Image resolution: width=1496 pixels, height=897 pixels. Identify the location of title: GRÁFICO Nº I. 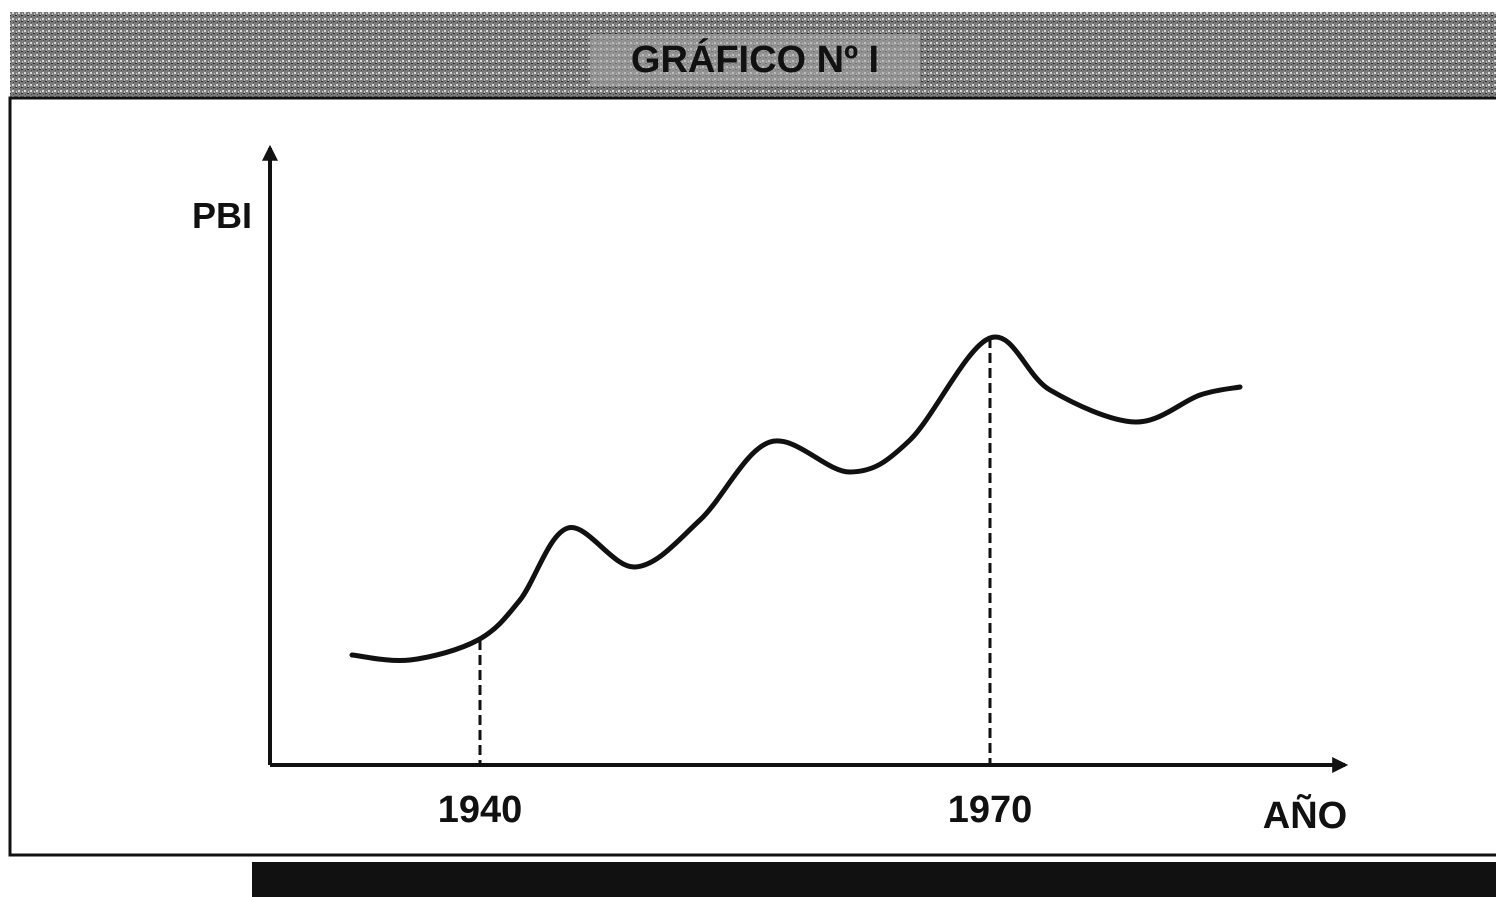
(755, 59).